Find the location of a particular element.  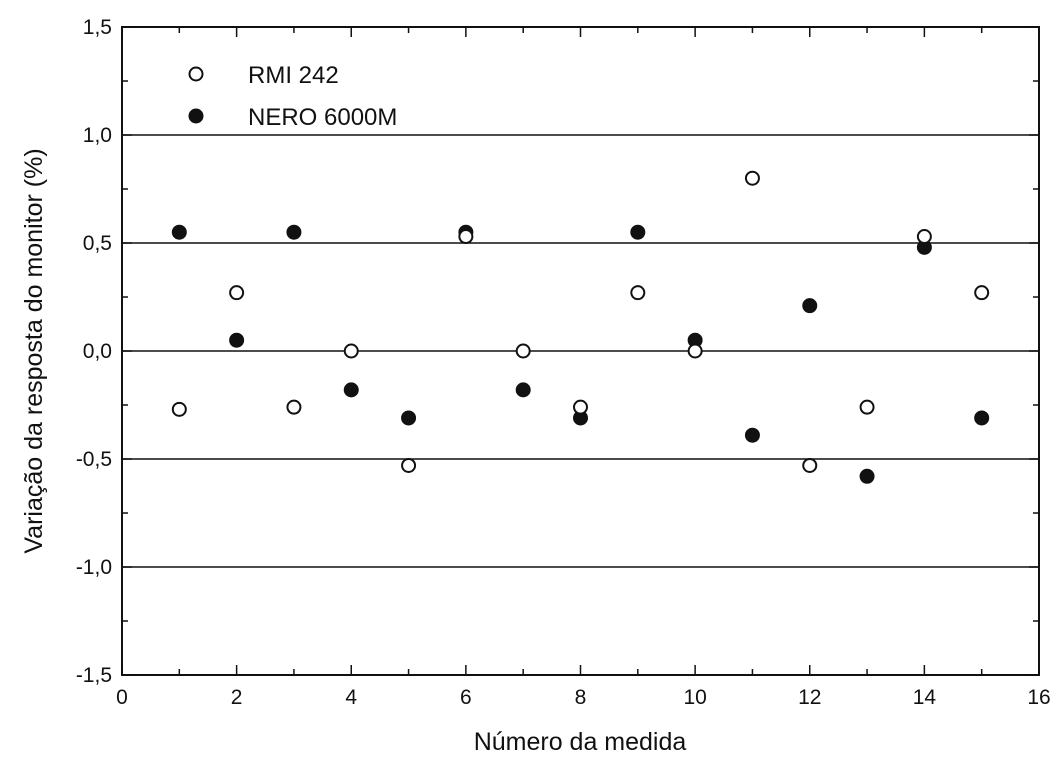

y-tick-label: -1,5 is located at coordinates (94, 675).